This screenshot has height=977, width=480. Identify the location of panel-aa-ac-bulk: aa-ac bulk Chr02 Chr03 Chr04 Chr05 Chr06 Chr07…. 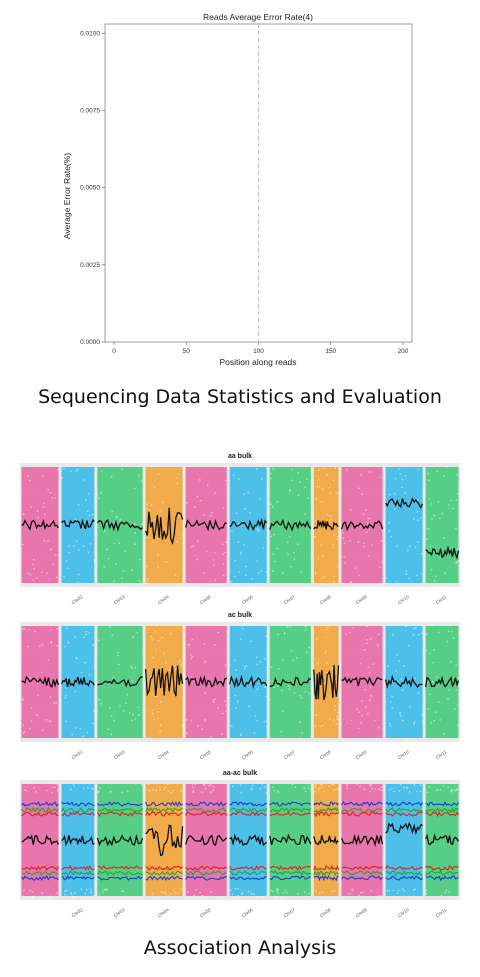
(240, 844).